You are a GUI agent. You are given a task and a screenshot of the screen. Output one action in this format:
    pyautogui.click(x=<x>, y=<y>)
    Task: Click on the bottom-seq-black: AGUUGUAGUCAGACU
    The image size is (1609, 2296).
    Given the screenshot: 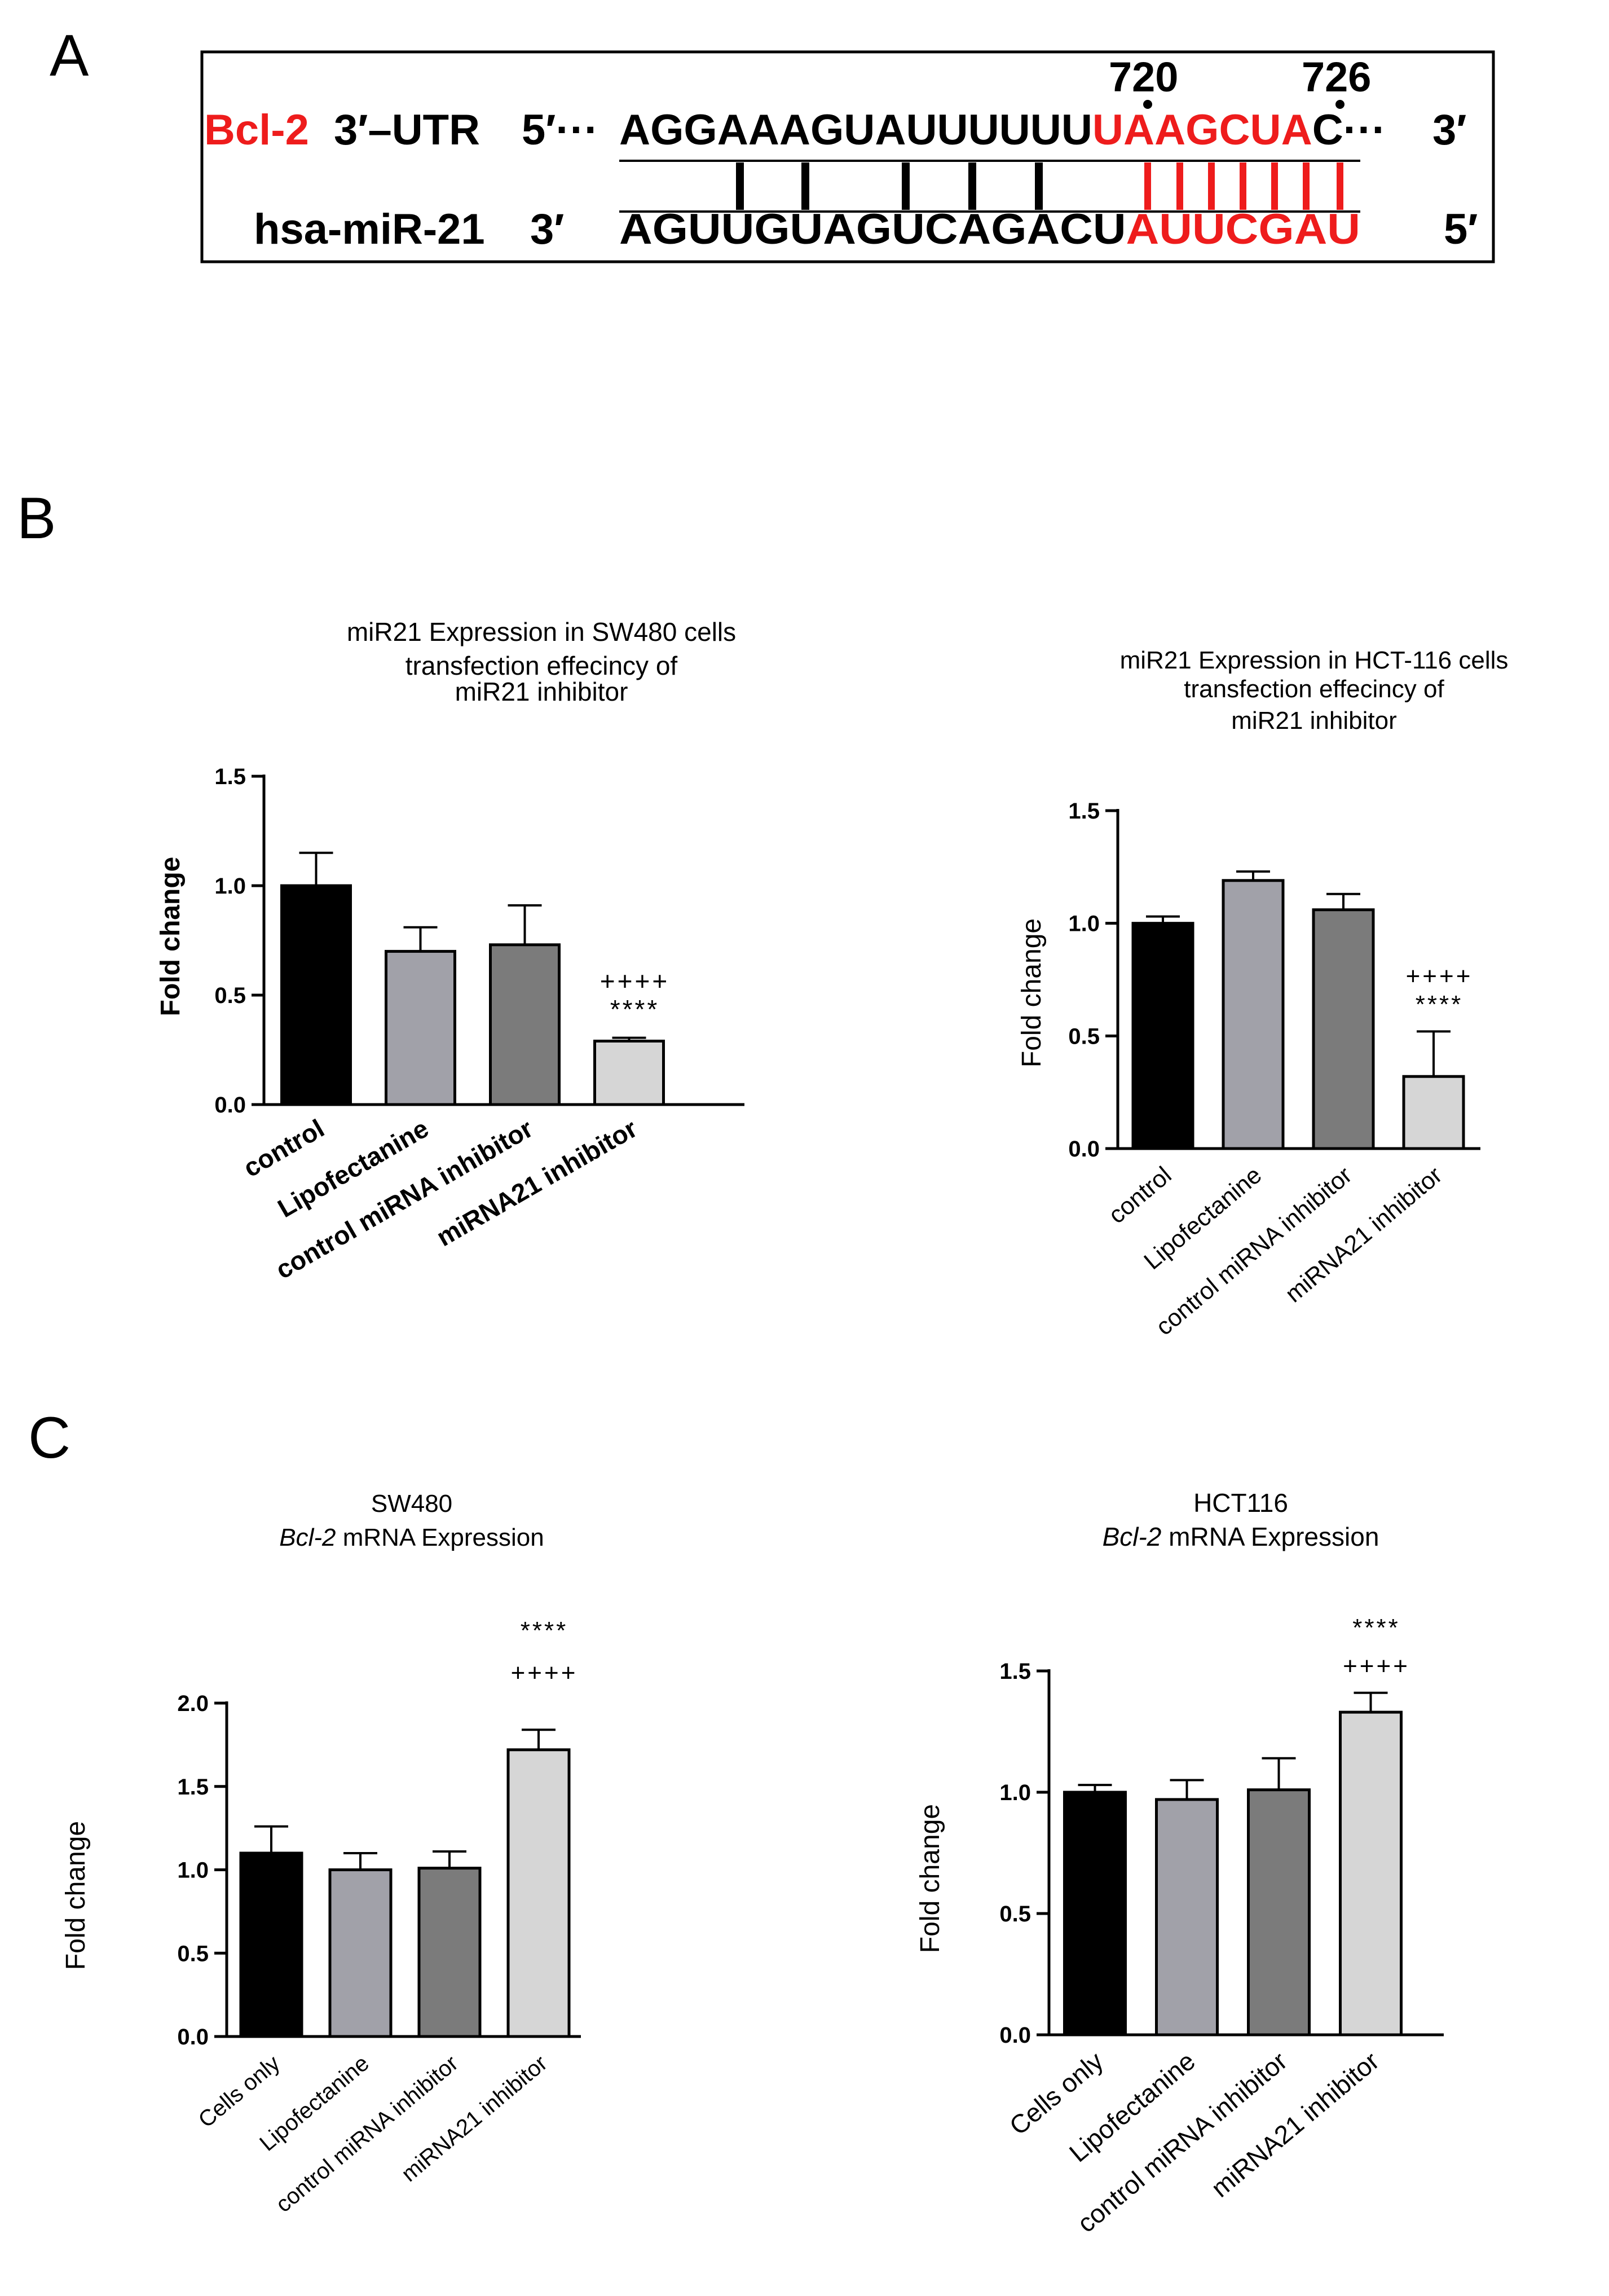 What is the action you would take?
    pyautogui.click(x=872, y=229)
    